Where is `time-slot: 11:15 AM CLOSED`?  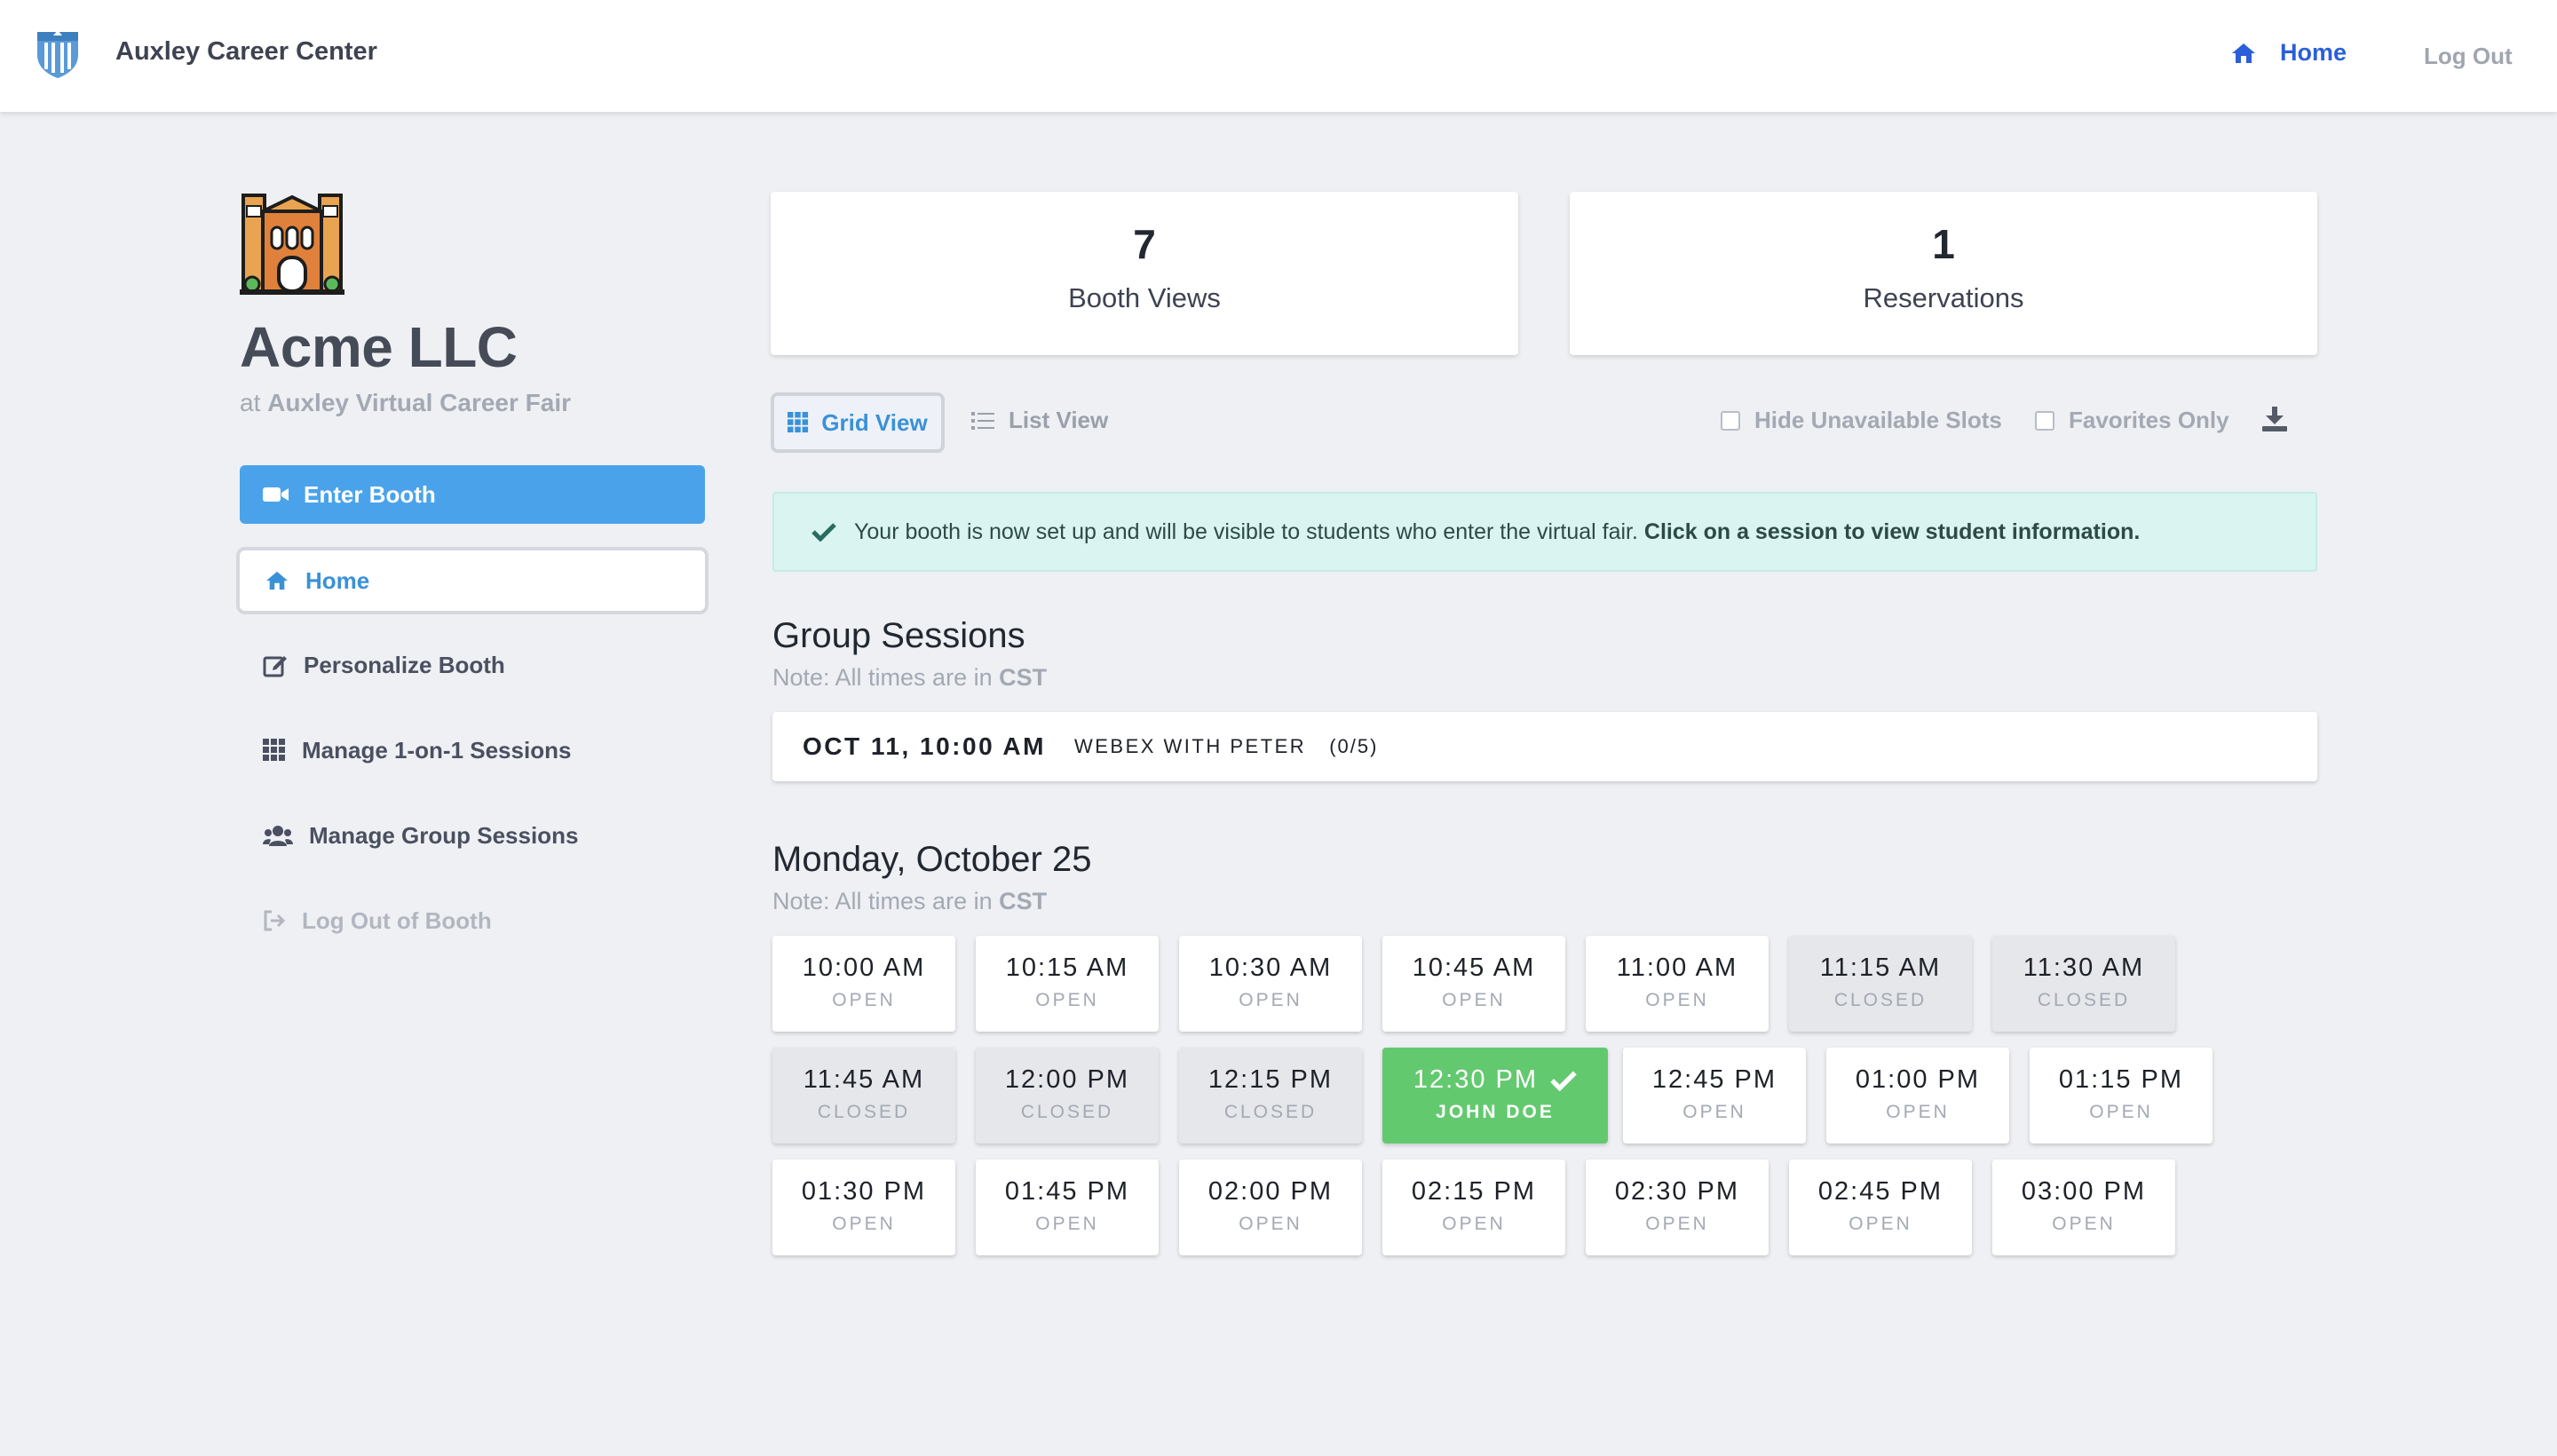 time-slot: 11:15 AM CLOSED is located at coordinates (1880, 984).